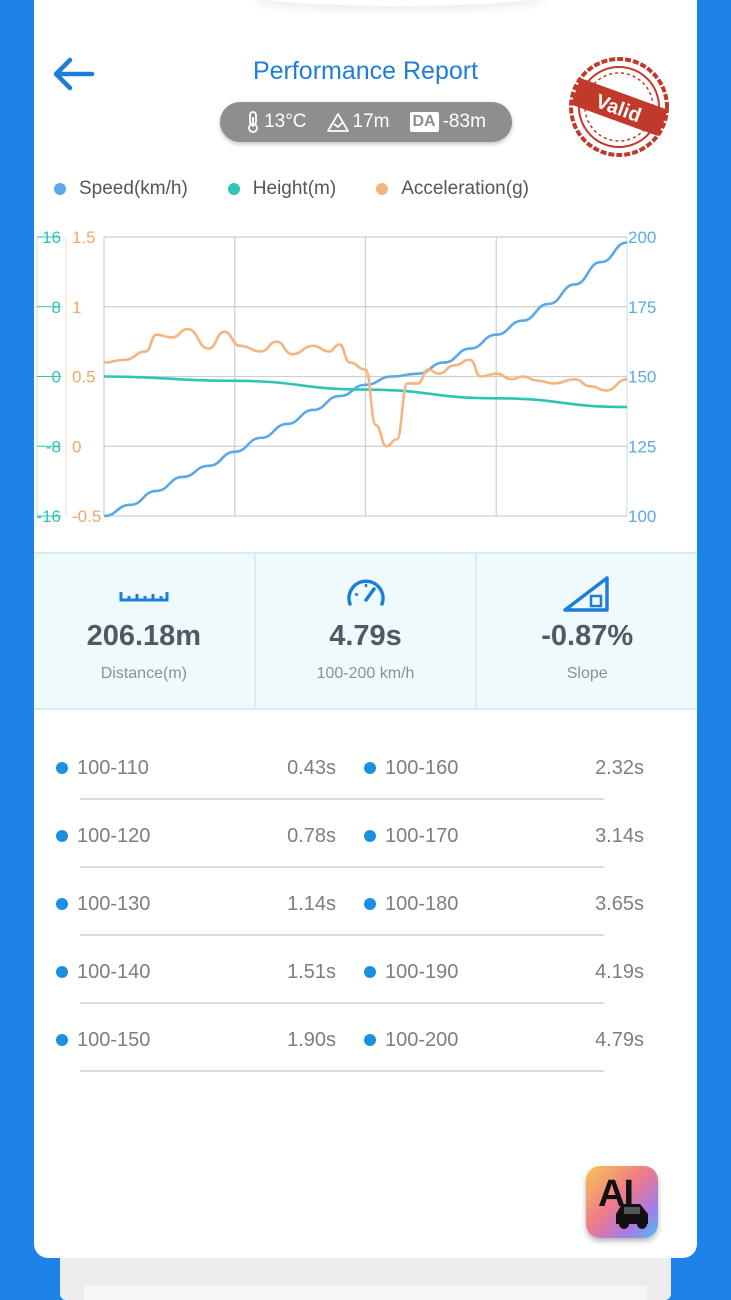  Describe the element at coordinates (422, 767) in the screenshot. I see `split-range: 100-160` at that location.